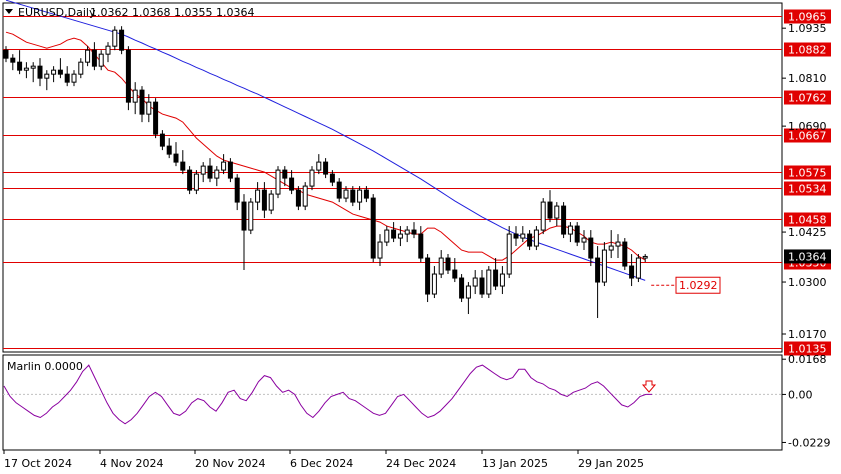  What do you see at coordinates (9, 11) in the screenshot?
I see `collapse-triangle-icon` at bounding box center [9, 11].